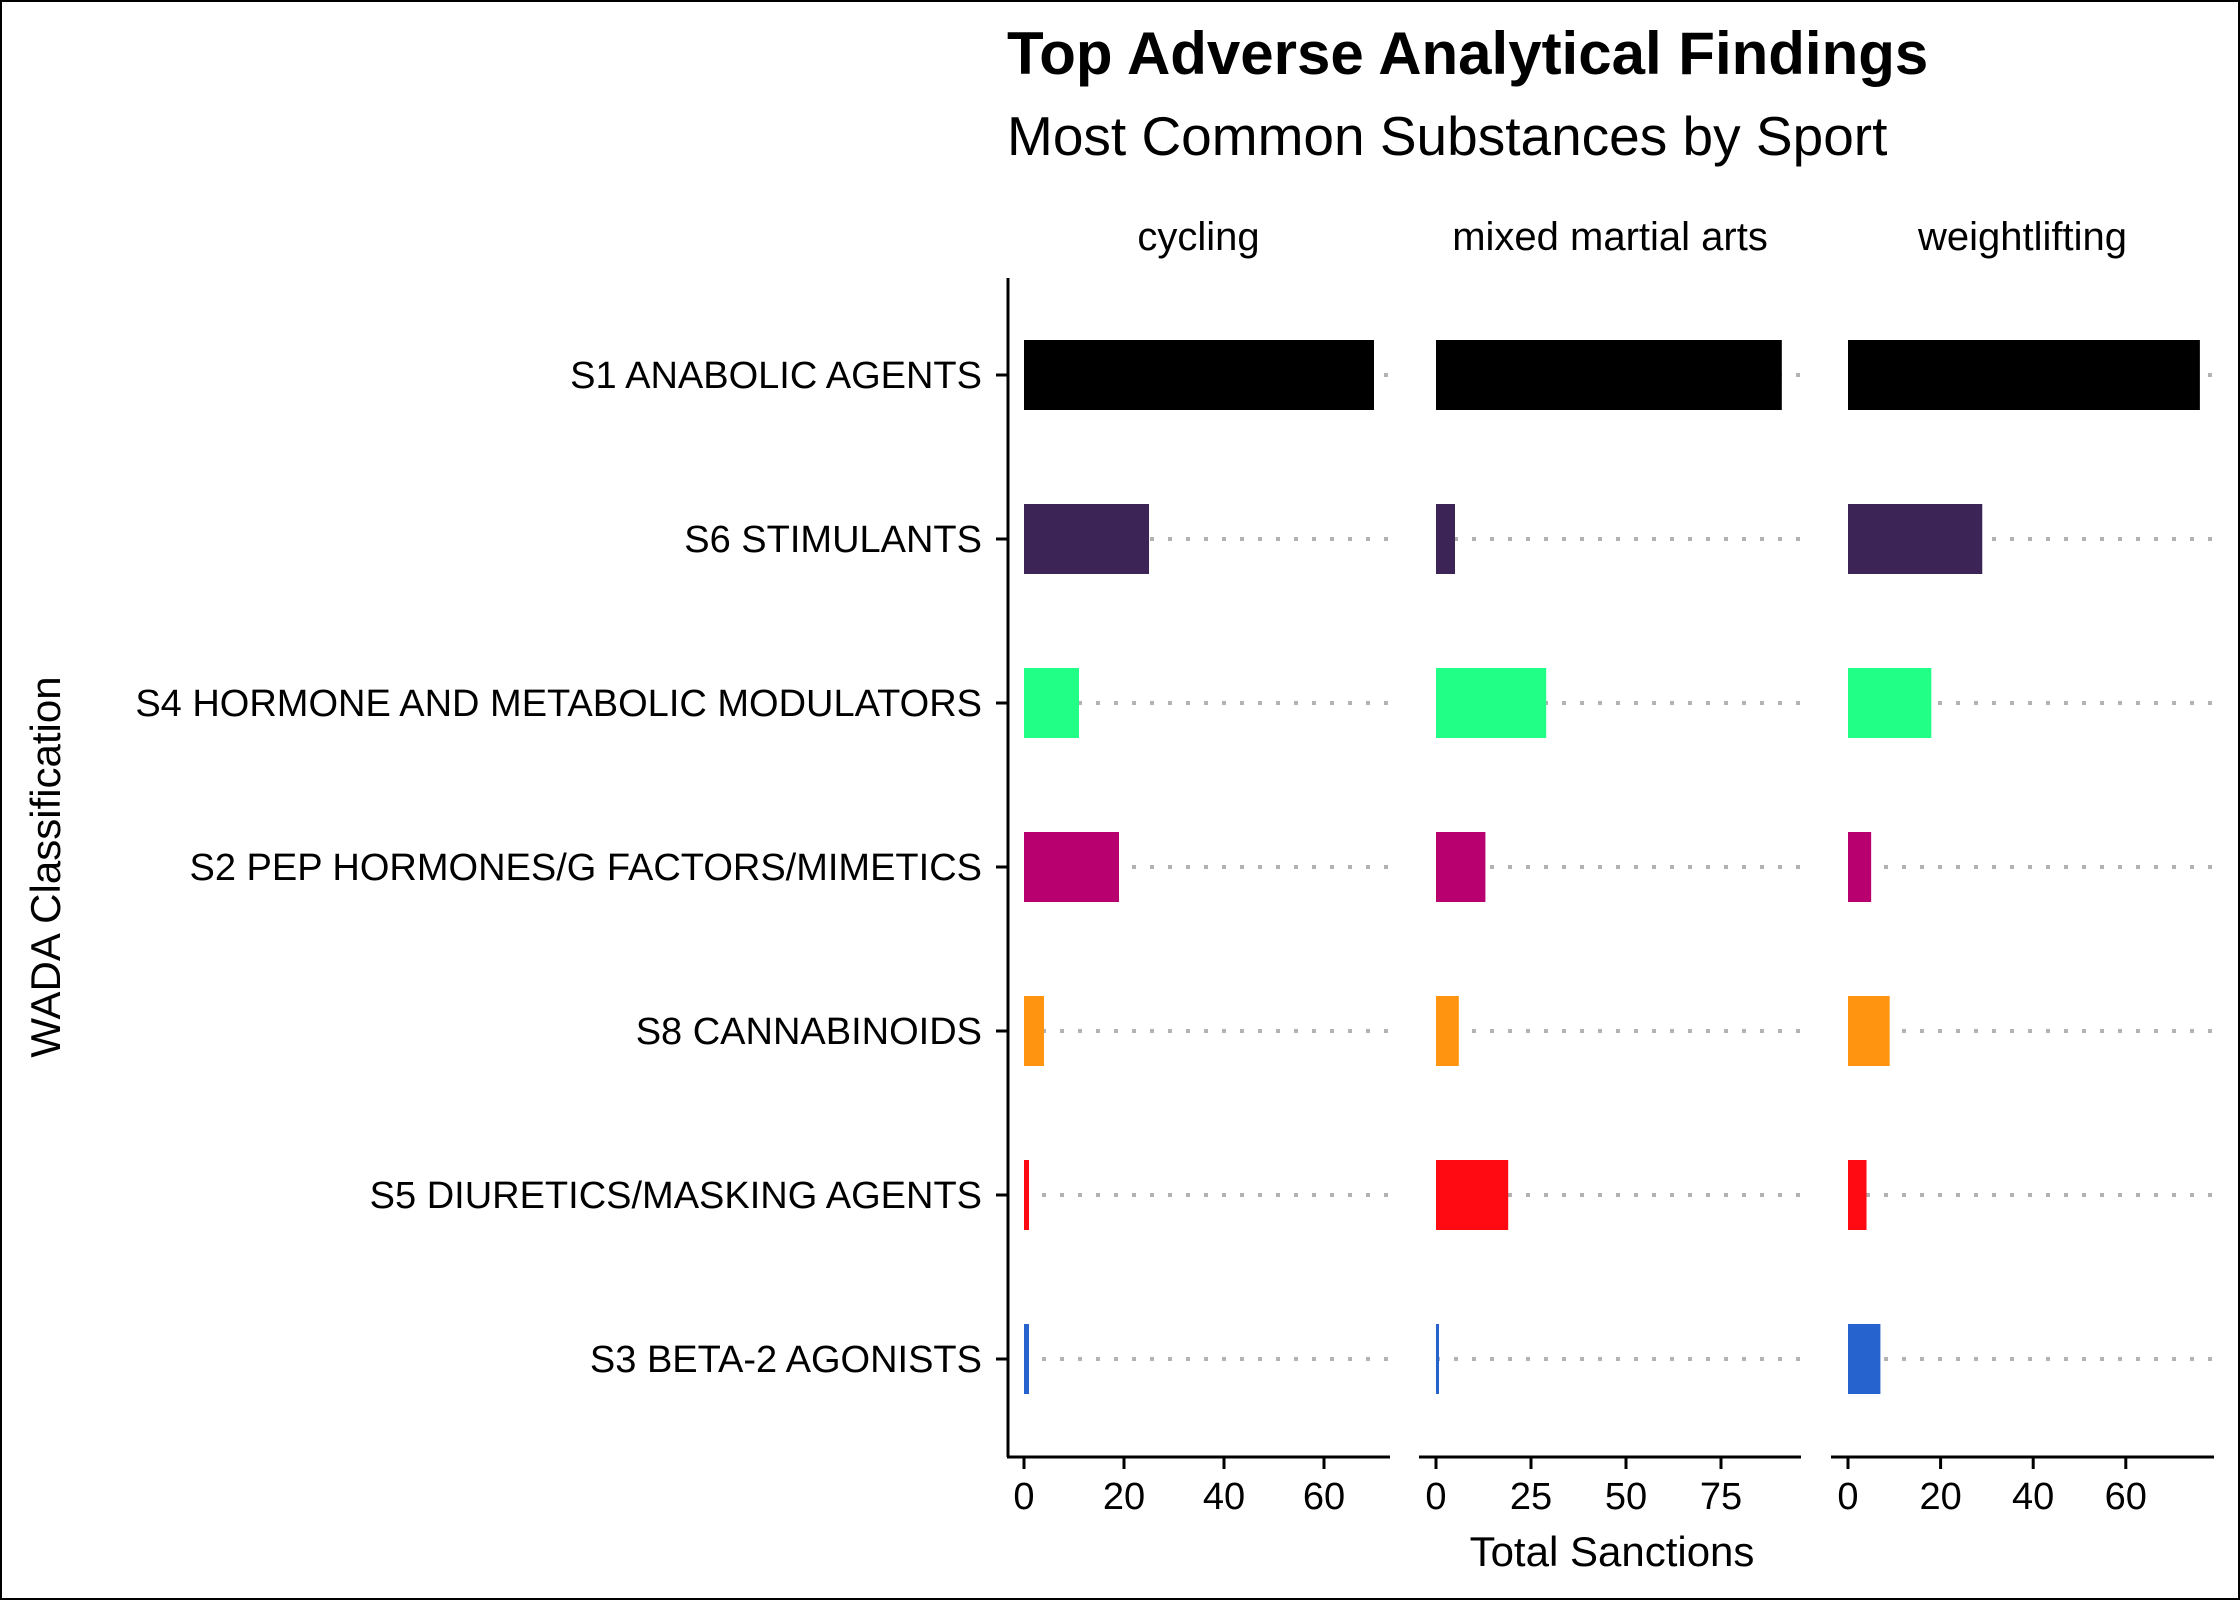 This screenshot has height=1600, width=2240. What do you see at coordinates (1026, 1195) in the screenshot?
I see `bar-cycling-s5-diuretics-masking-agents` at bounding box center [1026, 1195].